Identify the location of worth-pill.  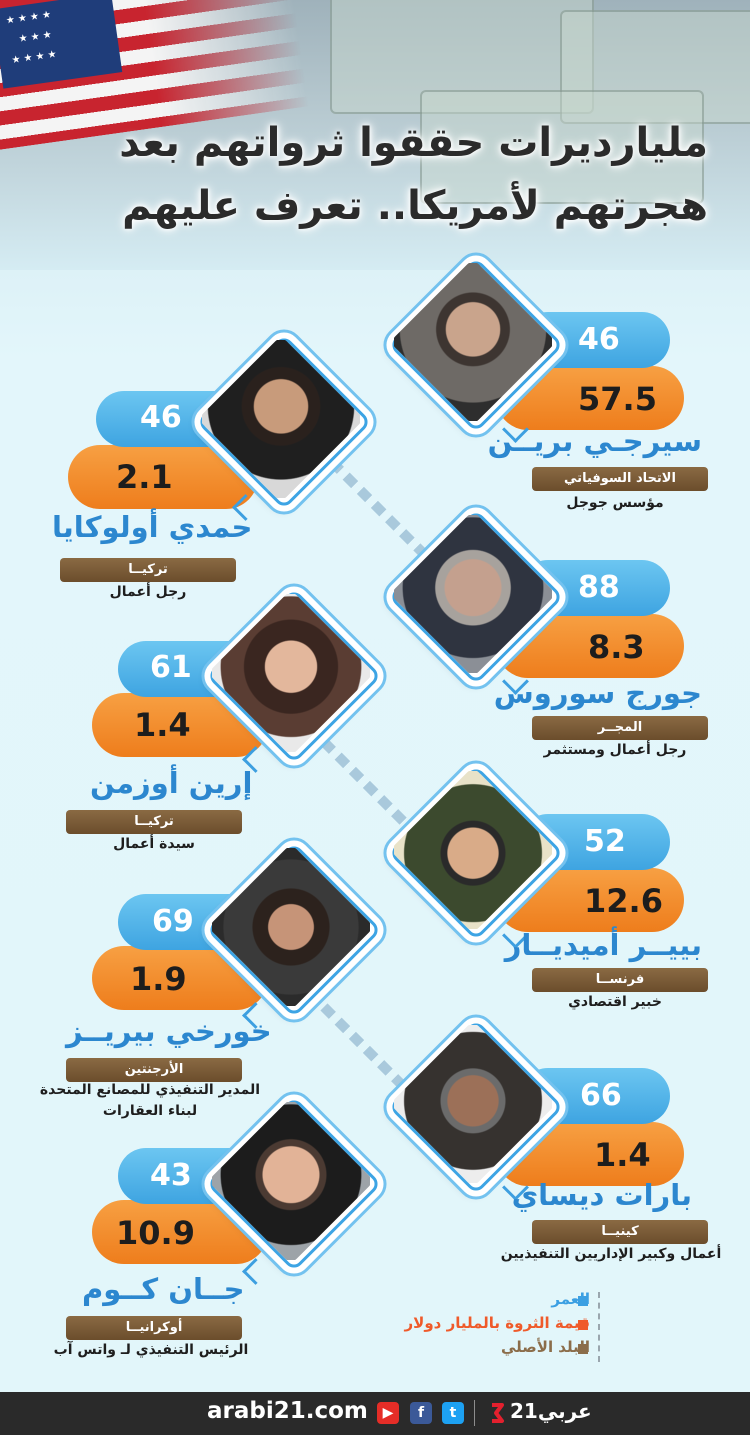
(163, 477).